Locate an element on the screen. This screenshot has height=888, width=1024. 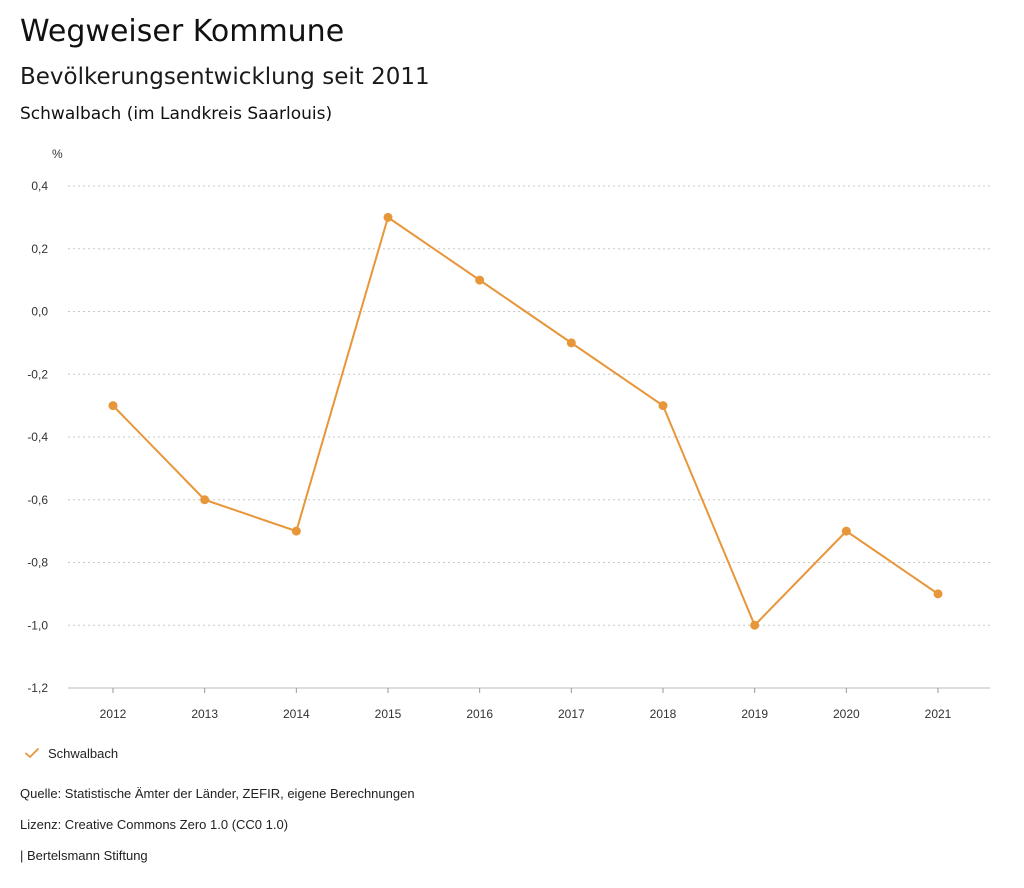
y-tick-label: -1,0 is located at coordinates (37, 625).